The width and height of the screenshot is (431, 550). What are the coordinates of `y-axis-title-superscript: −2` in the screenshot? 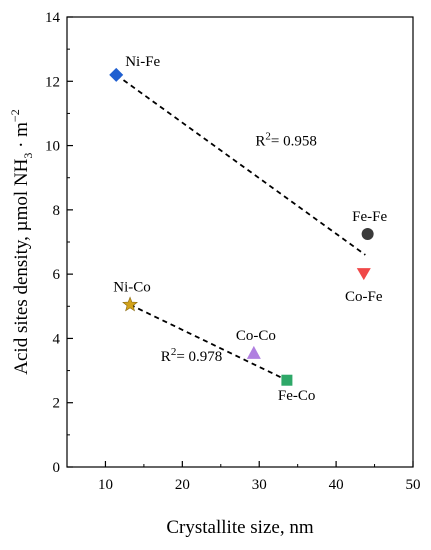 It's located at (15, 115).